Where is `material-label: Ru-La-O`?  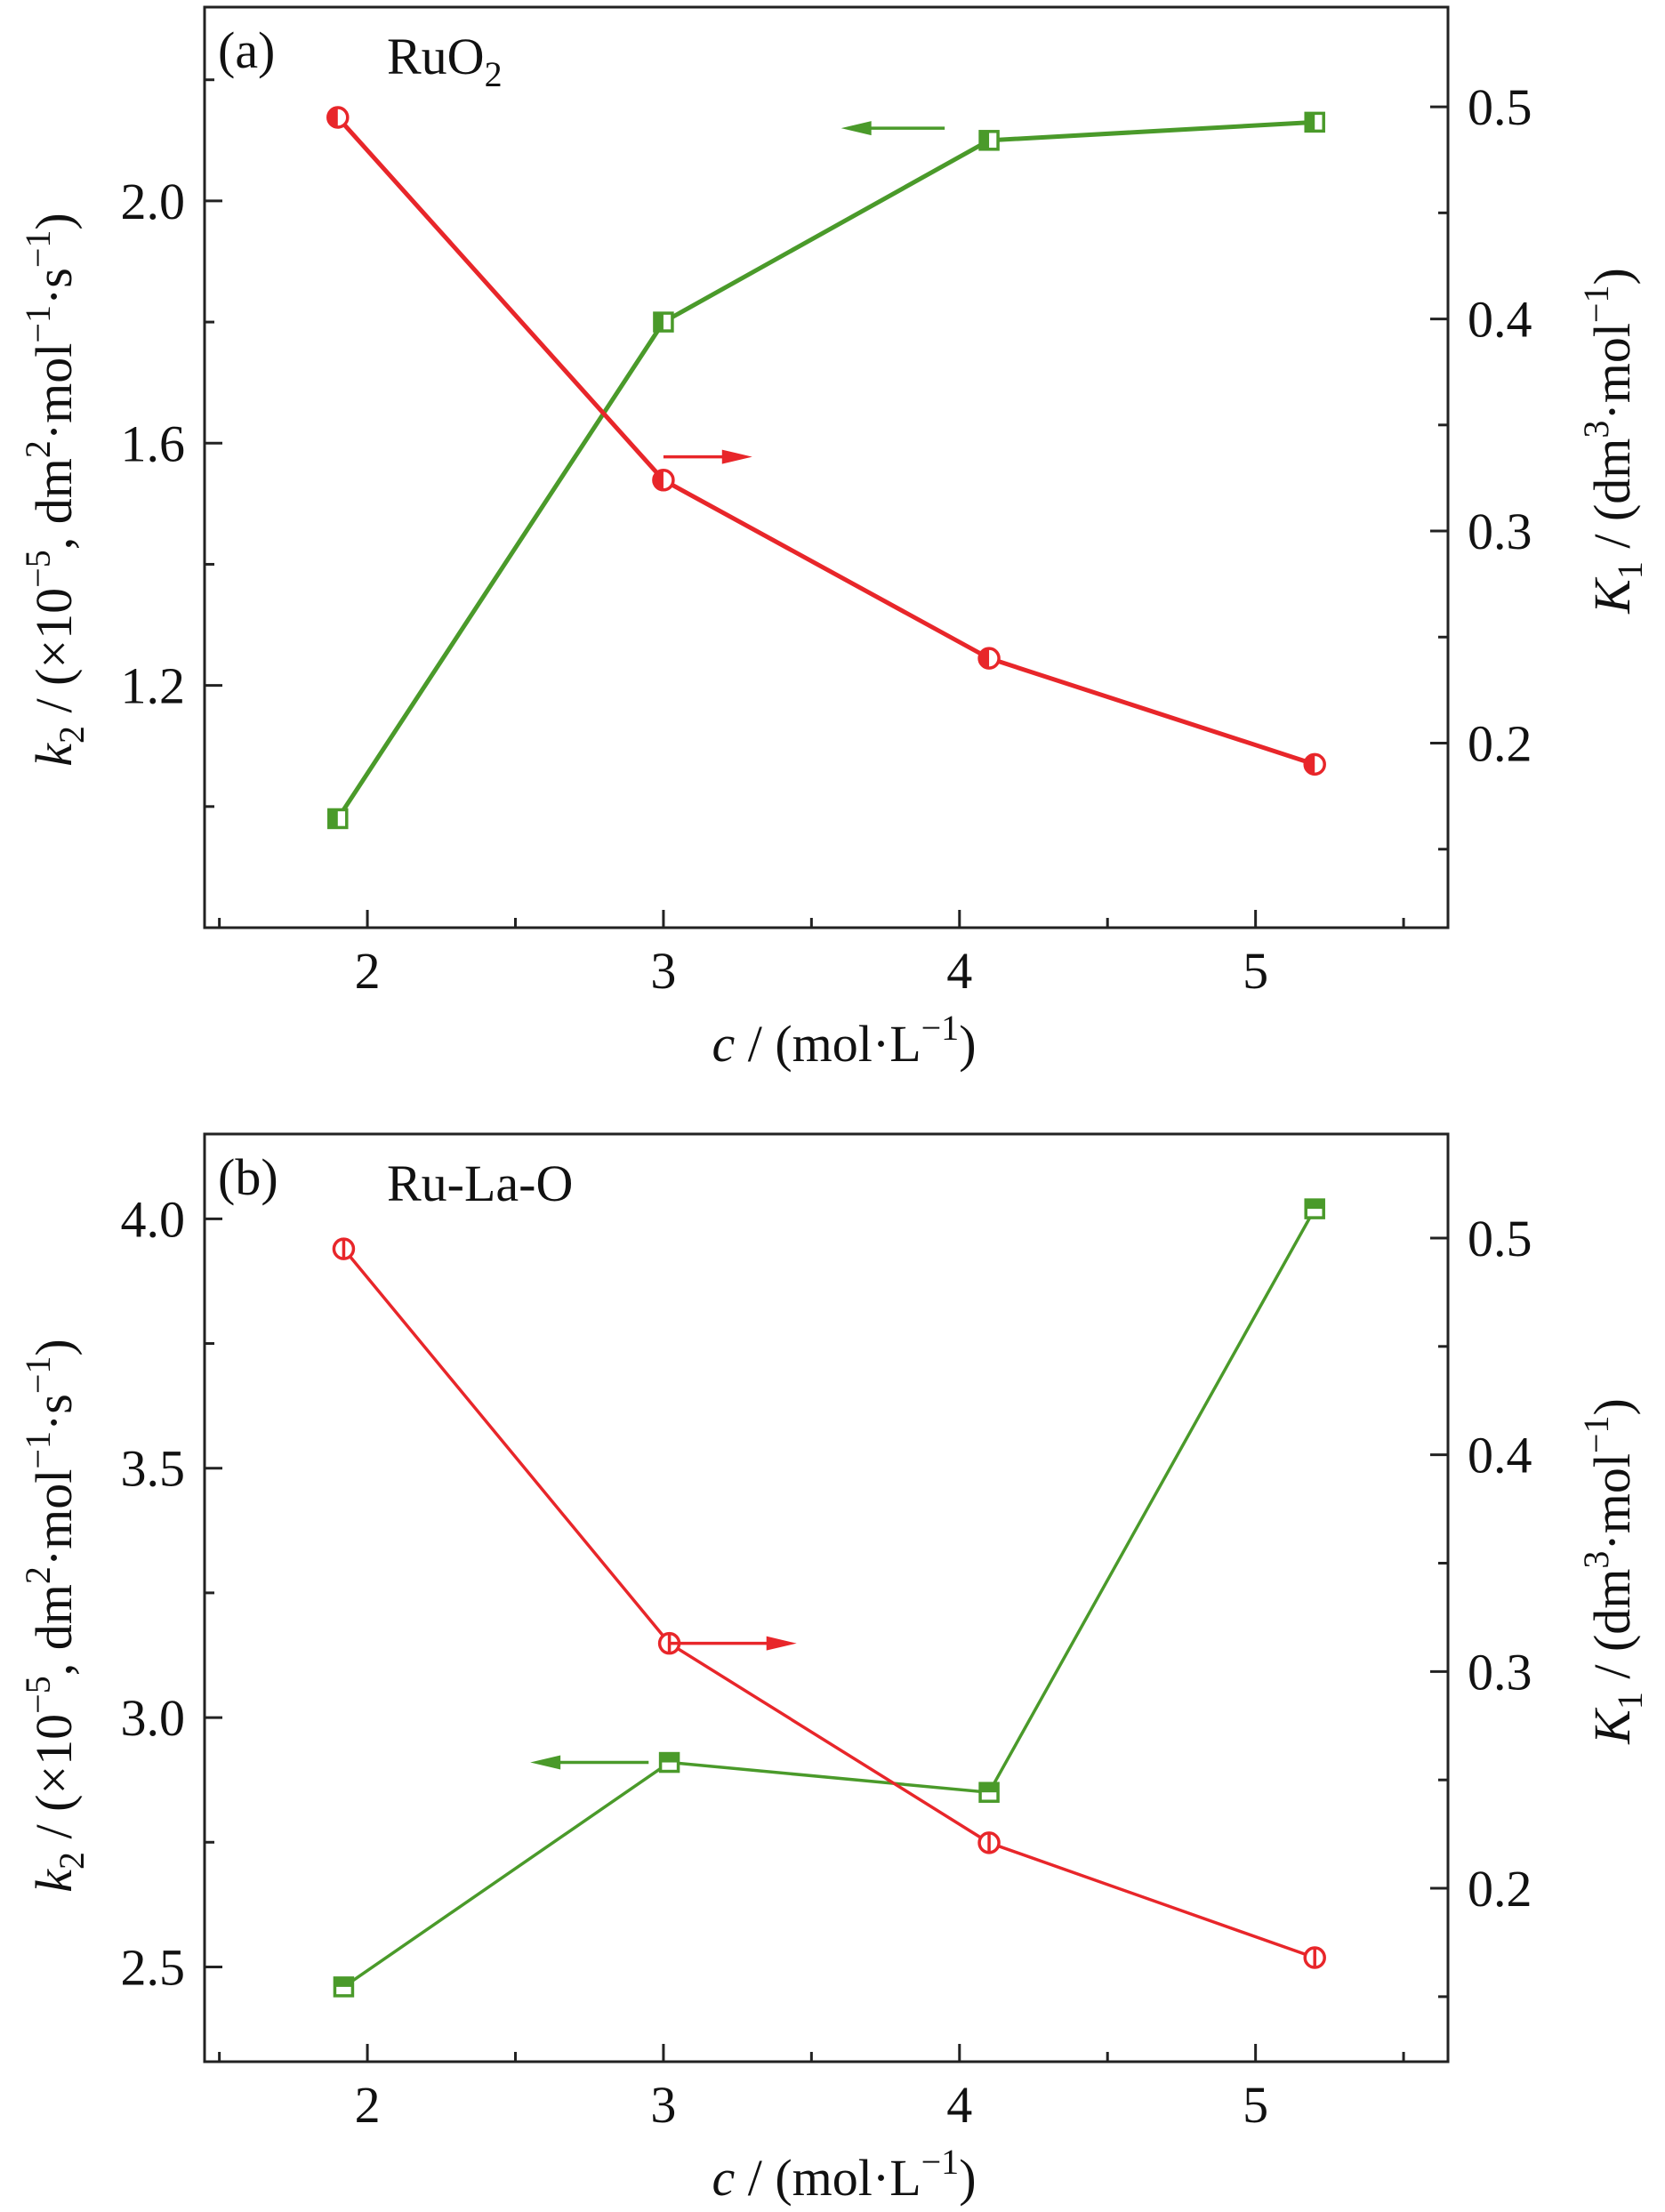
material-label: Ru-La-O is located at coordinates (480, 1183).